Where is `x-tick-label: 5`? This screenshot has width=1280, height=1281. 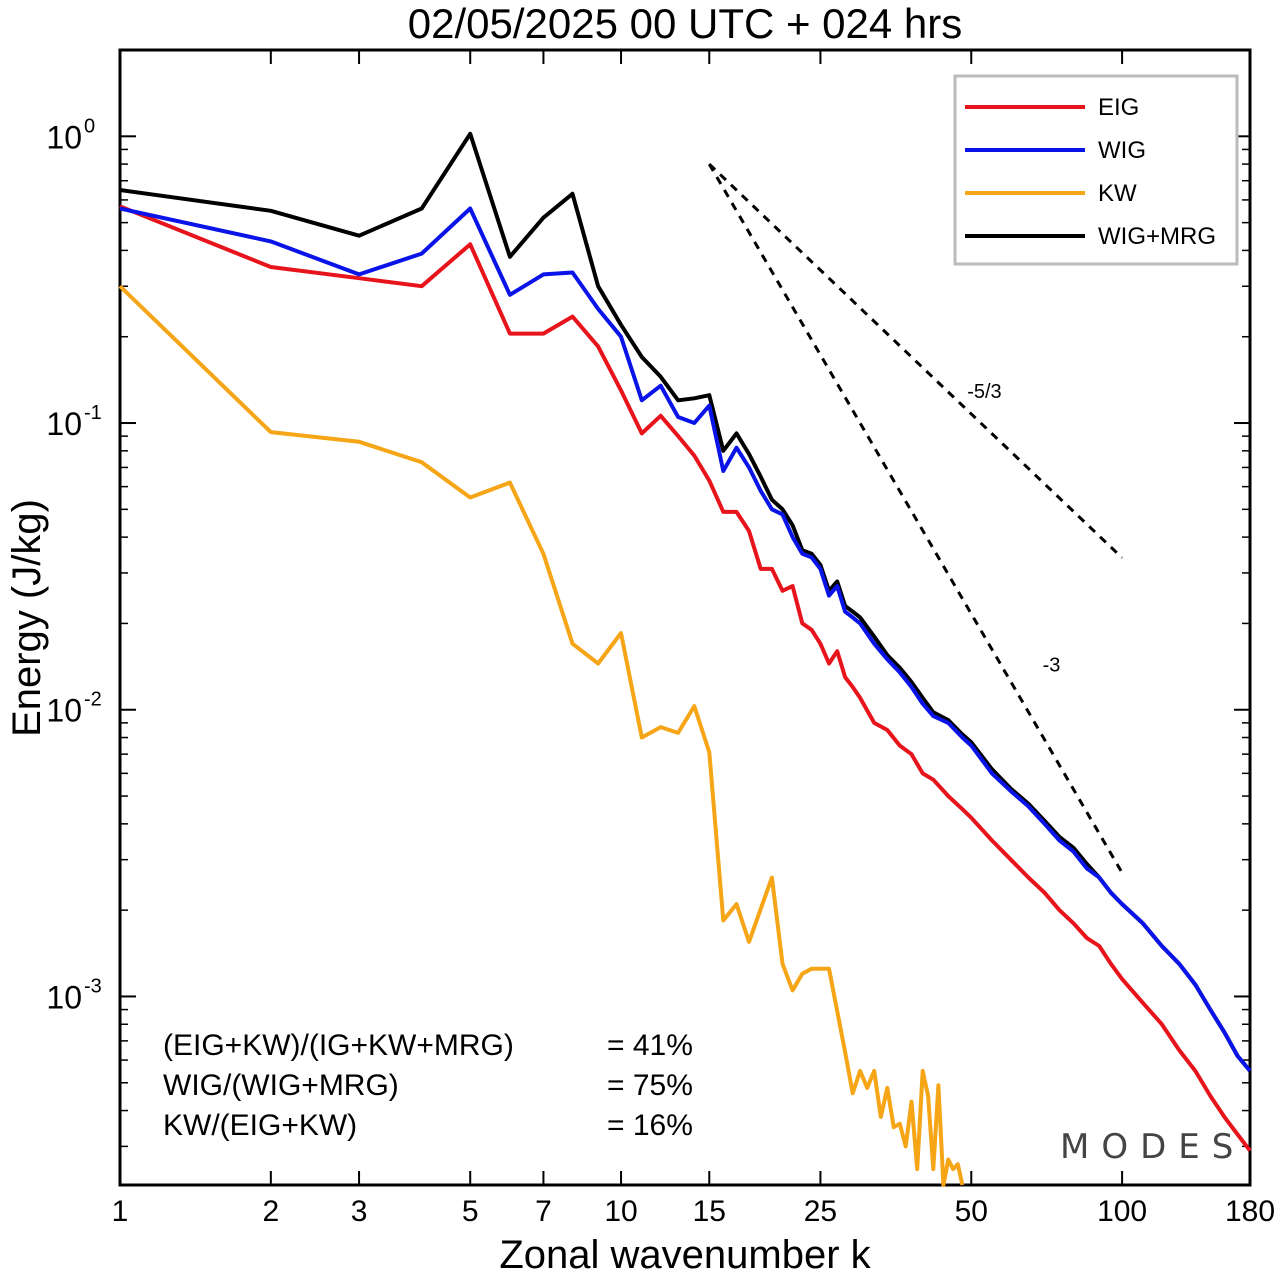
x-tick-label: 5 is located at coordinates (470, 1211).